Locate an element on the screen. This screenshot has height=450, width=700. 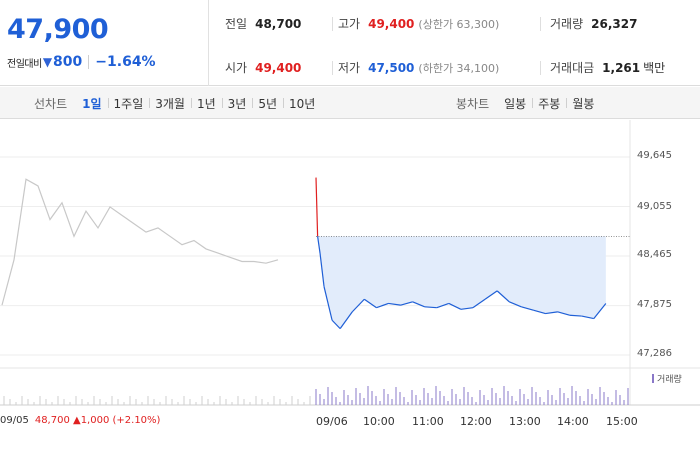
tab-period-10y: 10년 is located at coordinates (302, 103).